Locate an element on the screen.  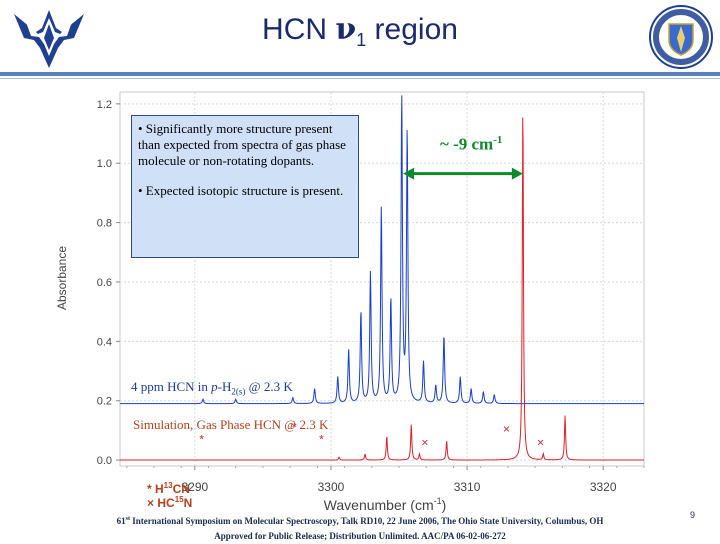
legend-h13cn: * H13CN is located at coordinates (168, 488).